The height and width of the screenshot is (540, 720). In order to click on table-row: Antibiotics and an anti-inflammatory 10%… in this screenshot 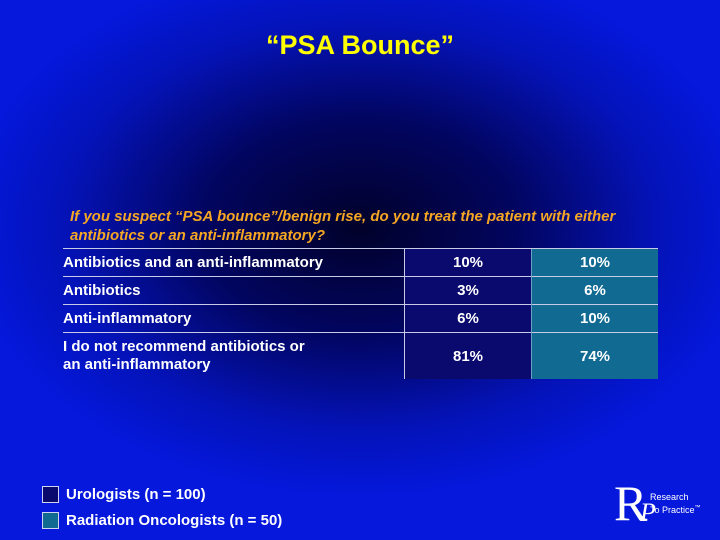, I will do `click(360, 262)`.